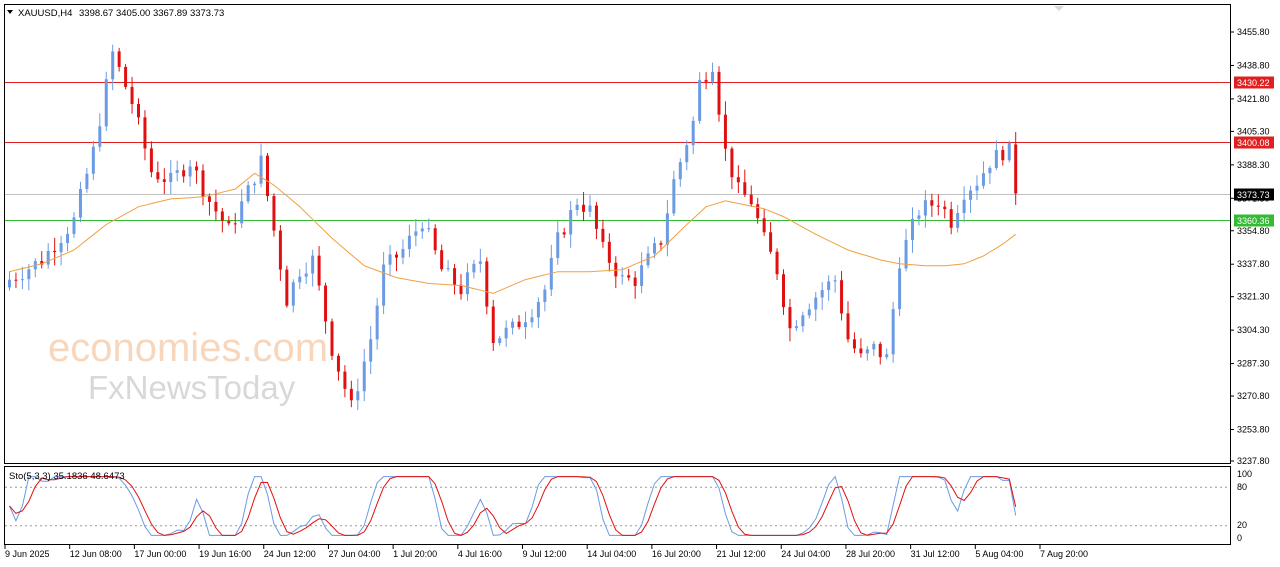 The height and width of the screenshot is (567, 1280). Describe the element at coordinates (1059, 8) in the screenshot. I see `scroll-marker-icon` at that location.